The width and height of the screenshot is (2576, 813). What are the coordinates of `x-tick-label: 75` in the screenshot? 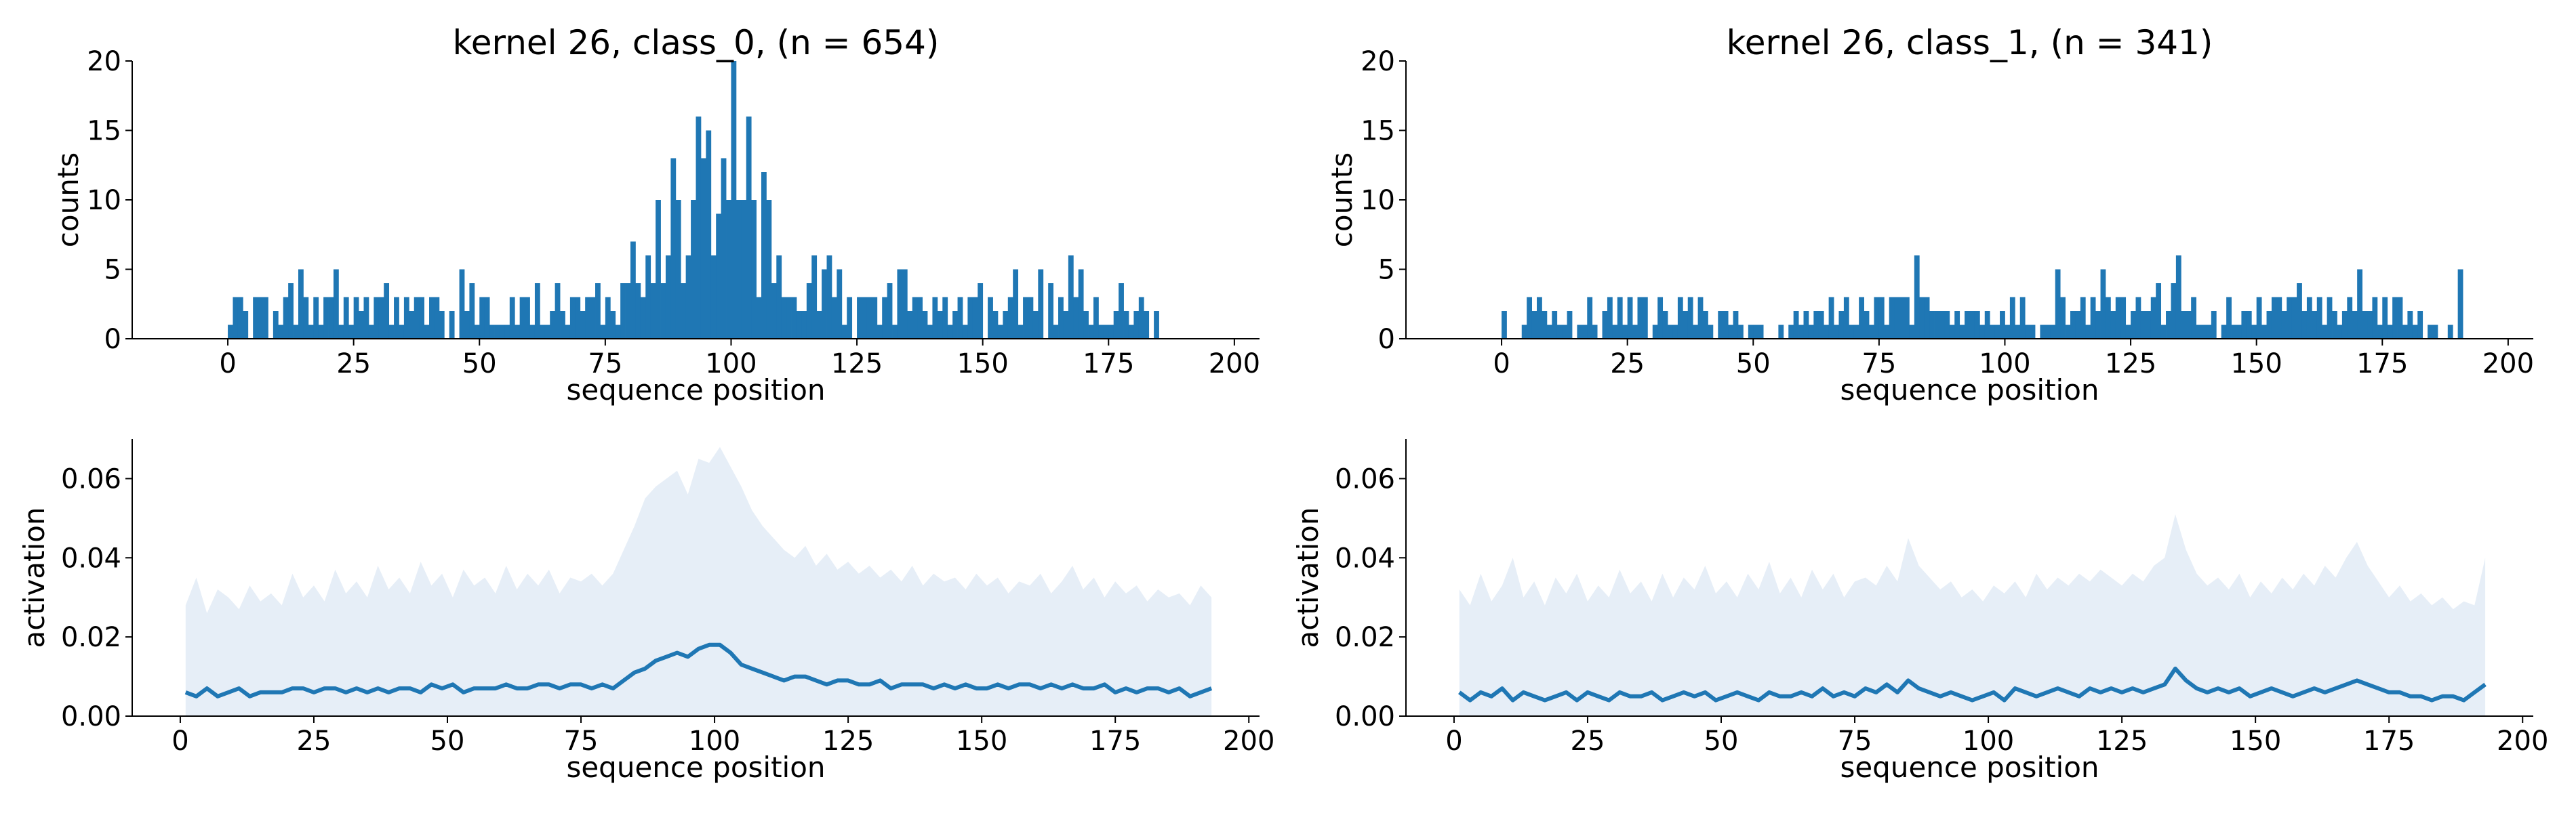 It's located at (1878, 363).